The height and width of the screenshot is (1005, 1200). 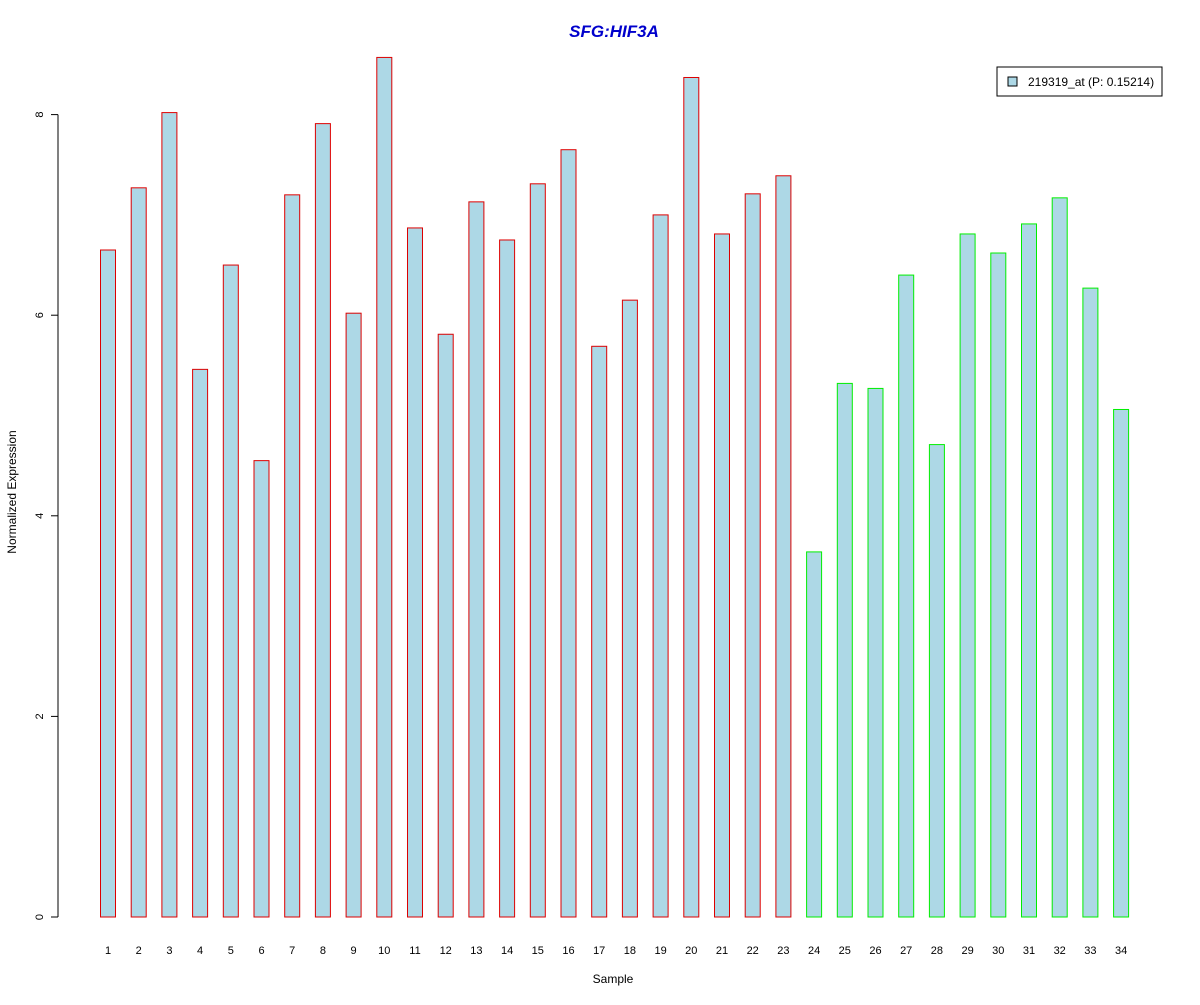 What do you see at coordinates (1029, 951) in the screenshot?
I see `x-tick-label: 31` at bounding box center [1029, 951].